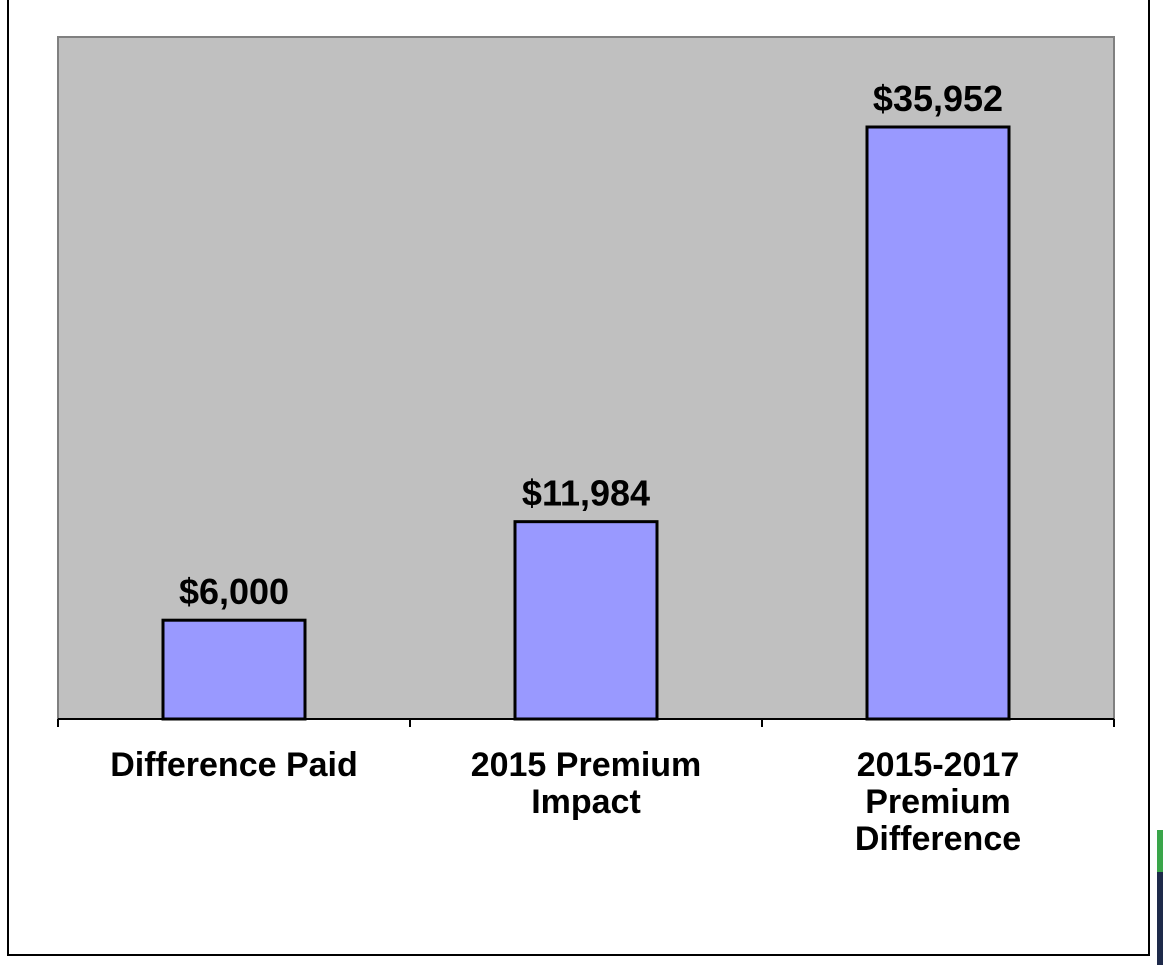 The width and height of the screenshot is (1163, 965). I want to click on corner-accent-green, so click(1160, 851).